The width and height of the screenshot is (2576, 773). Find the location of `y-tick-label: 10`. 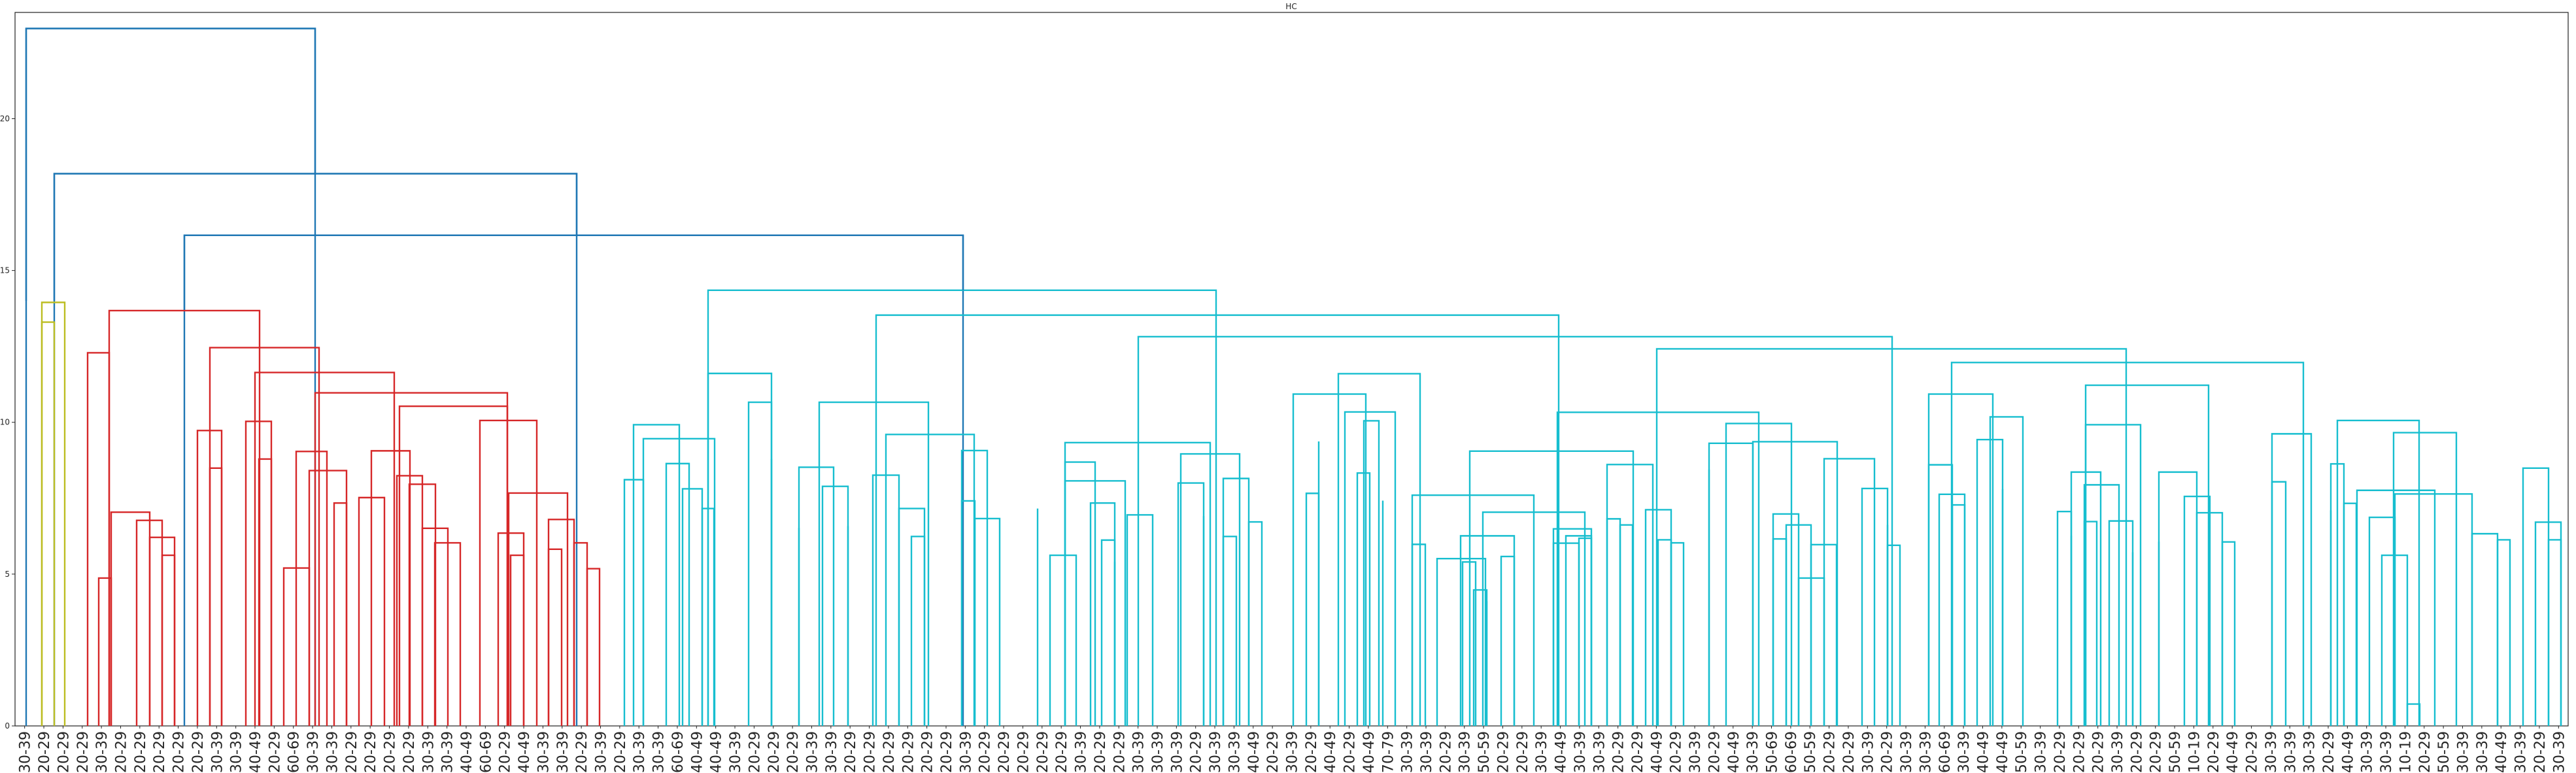

y-tick-label: 10 is located at coordinates (5, 422).